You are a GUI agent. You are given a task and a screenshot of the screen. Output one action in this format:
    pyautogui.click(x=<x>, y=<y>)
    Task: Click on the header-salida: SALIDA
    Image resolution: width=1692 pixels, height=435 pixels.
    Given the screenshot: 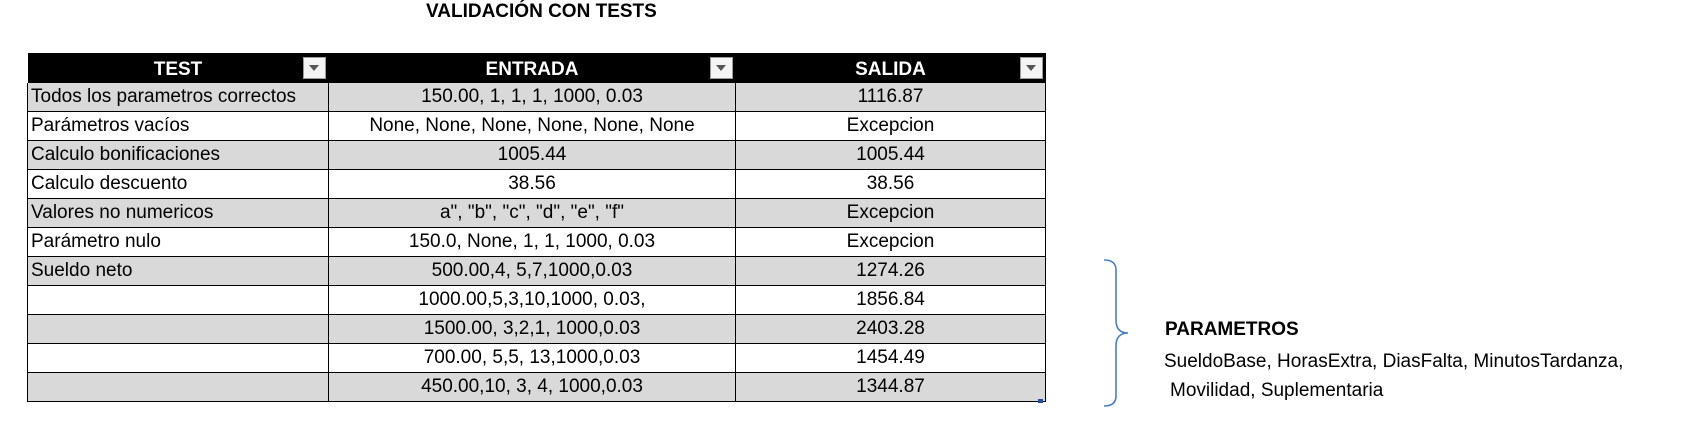 What is the action you would take?
    pyautogui.click(x=890, y=68)
    